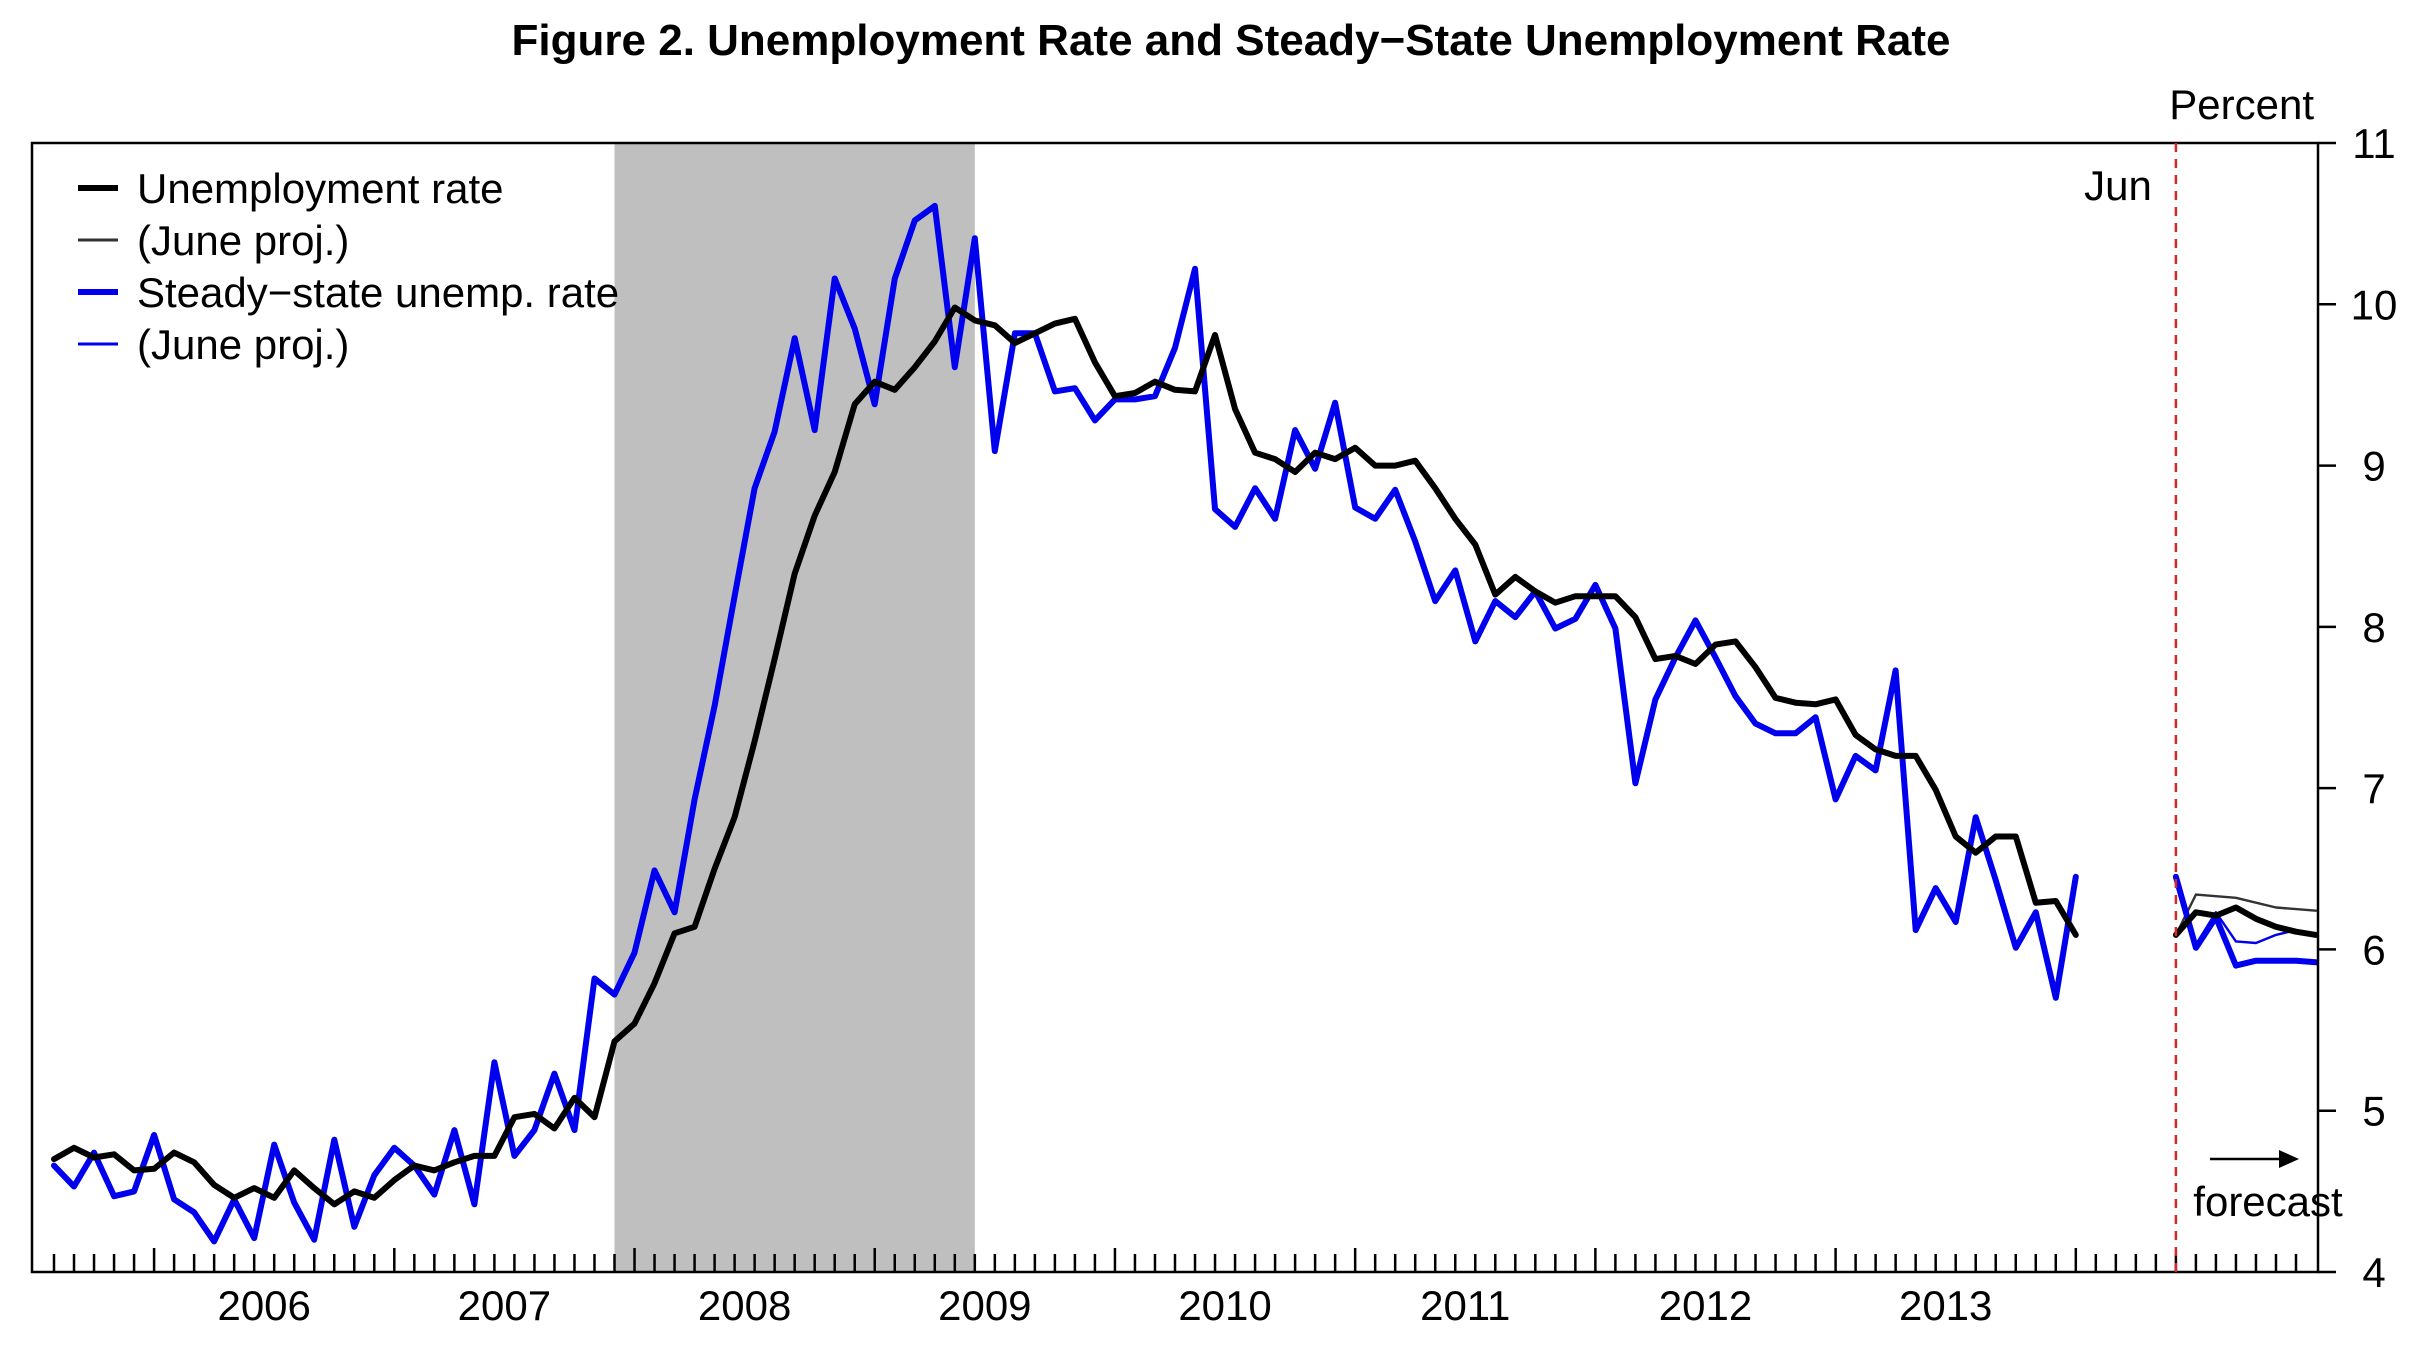 The height and width of the screenshot is (1350, 2417). What do you see at coordinates (2373, 788) in the screenshot?
I see `y-tick-label: 7` at bounding box center [2373, 788].